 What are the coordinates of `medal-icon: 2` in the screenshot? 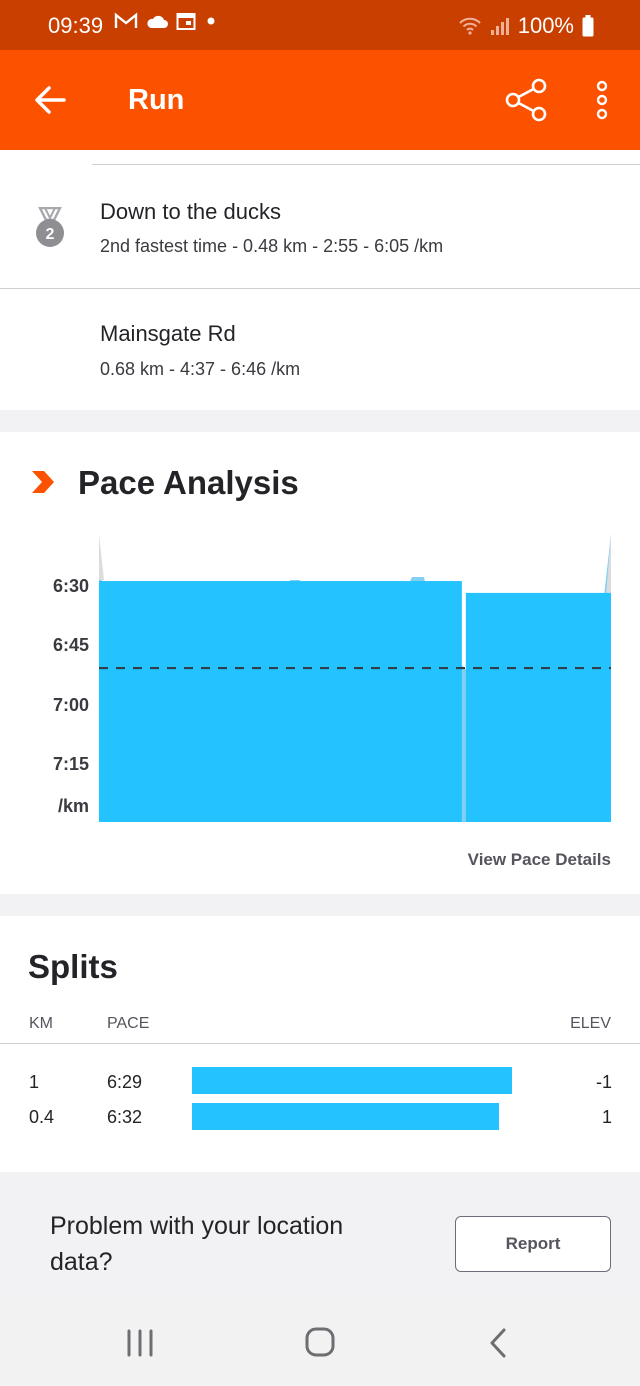 It's located at (50, 227).